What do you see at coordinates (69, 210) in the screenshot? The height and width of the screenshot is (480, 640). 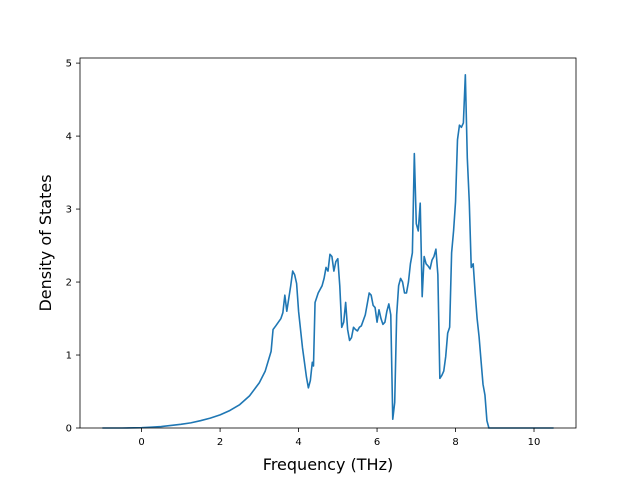 I see `y-tick-label: 3` at bounding box center [69, 210].